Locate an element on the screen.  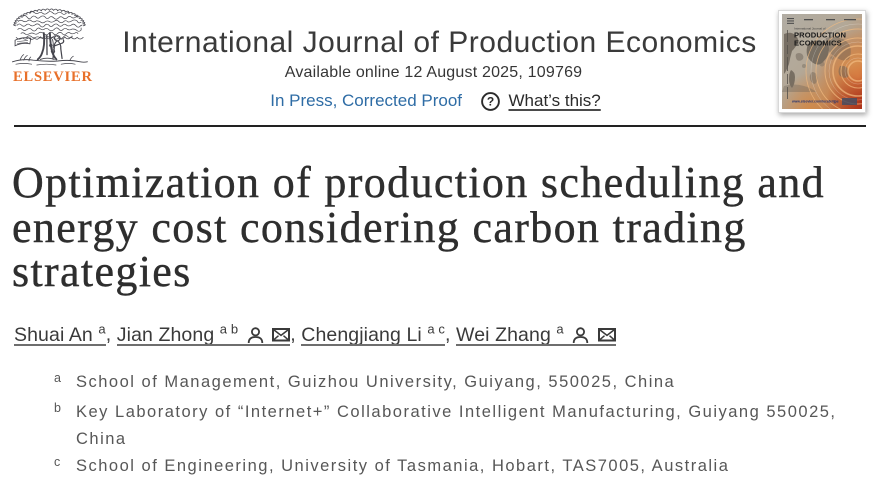
svg-text: ECONOMICS is located at coordinates (818, 43).